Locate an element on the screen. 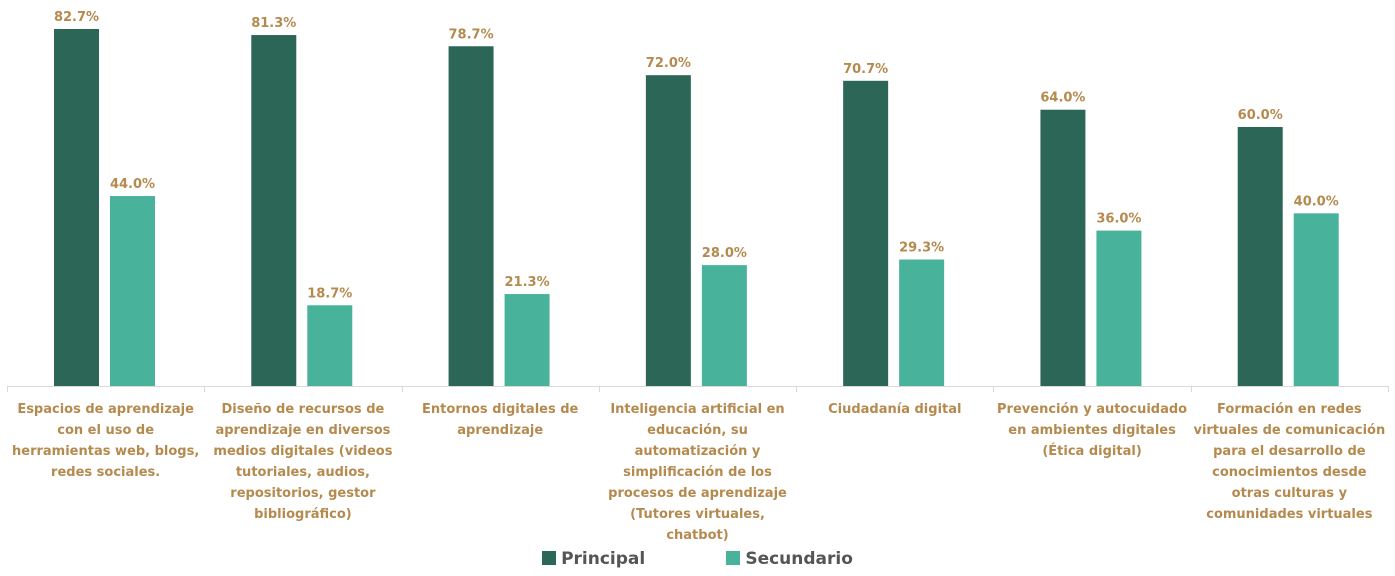  data-label: 64.0% is located at coordinates (1062, 98).